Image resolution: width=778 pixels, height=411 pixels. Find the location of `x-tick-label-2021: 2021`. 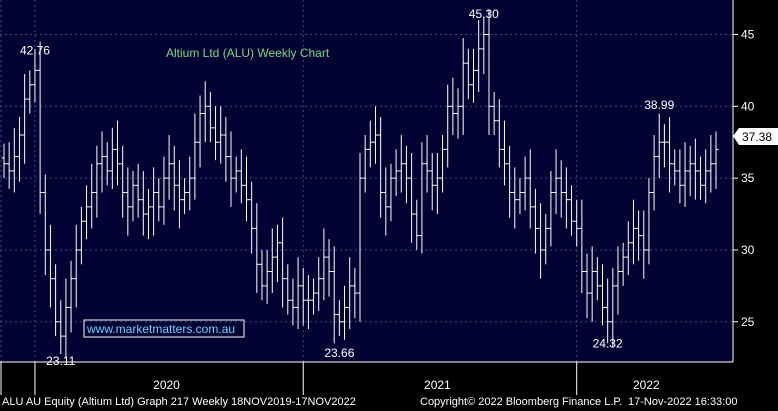

x-tick-label-2021: 2021 is located at coordinates (437, 385).